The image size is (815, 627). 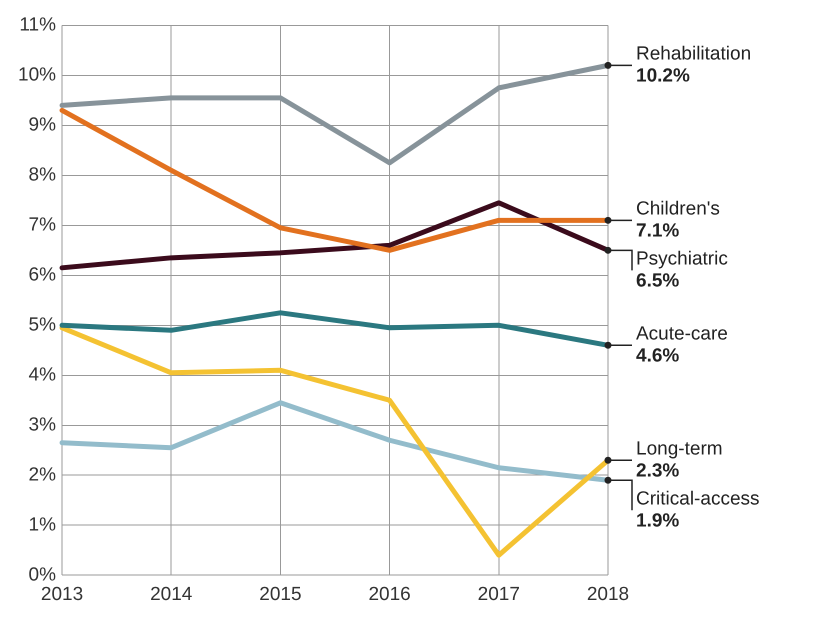 I want to click on y-tick-label: 1%, so click(x=42, y=525).